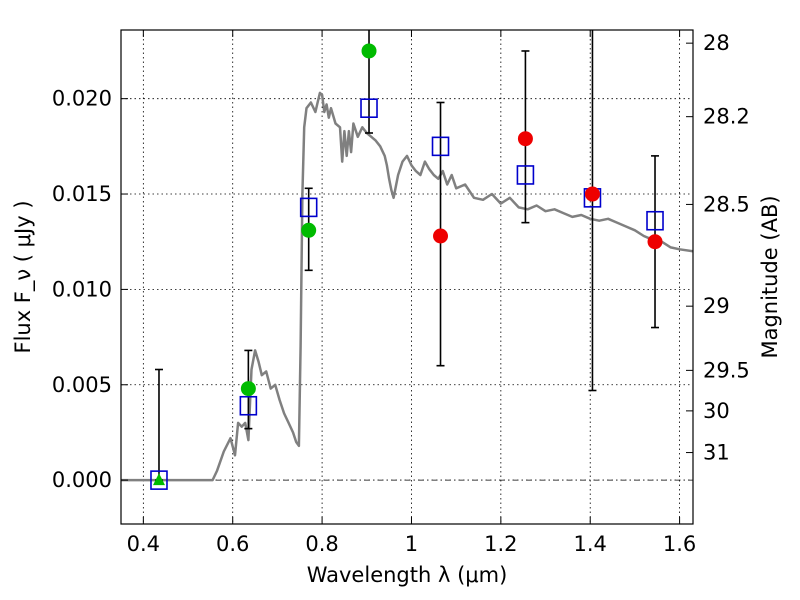  Describe the element at coordinates (716, 43) in the screenshot. I see `y2-tick-label: 28` at that location.